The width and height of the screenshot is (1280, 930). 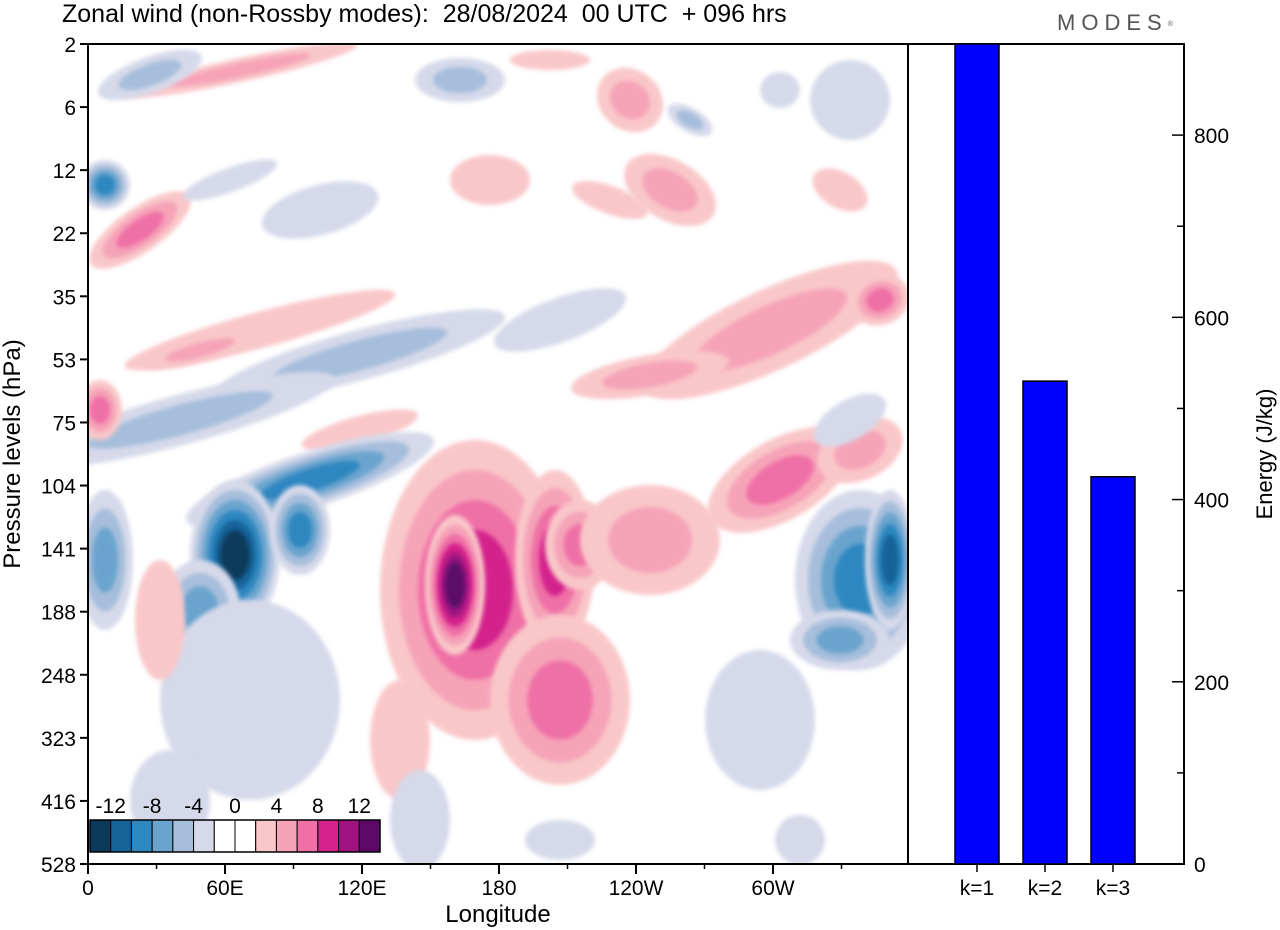 What do you see at coordinates (1211, 136) in the screenshot?
I see `energy-tick-label: 800` at bounding box center [1211, 136].